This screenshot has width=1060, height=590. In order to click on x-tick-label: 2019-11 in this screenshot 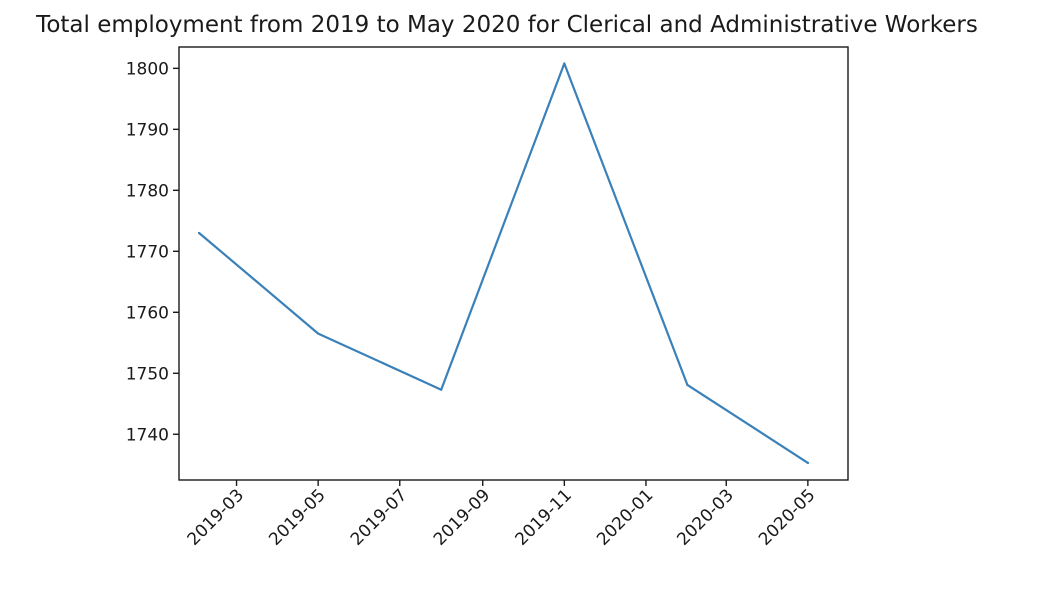, I will do `click(544, 517)`.